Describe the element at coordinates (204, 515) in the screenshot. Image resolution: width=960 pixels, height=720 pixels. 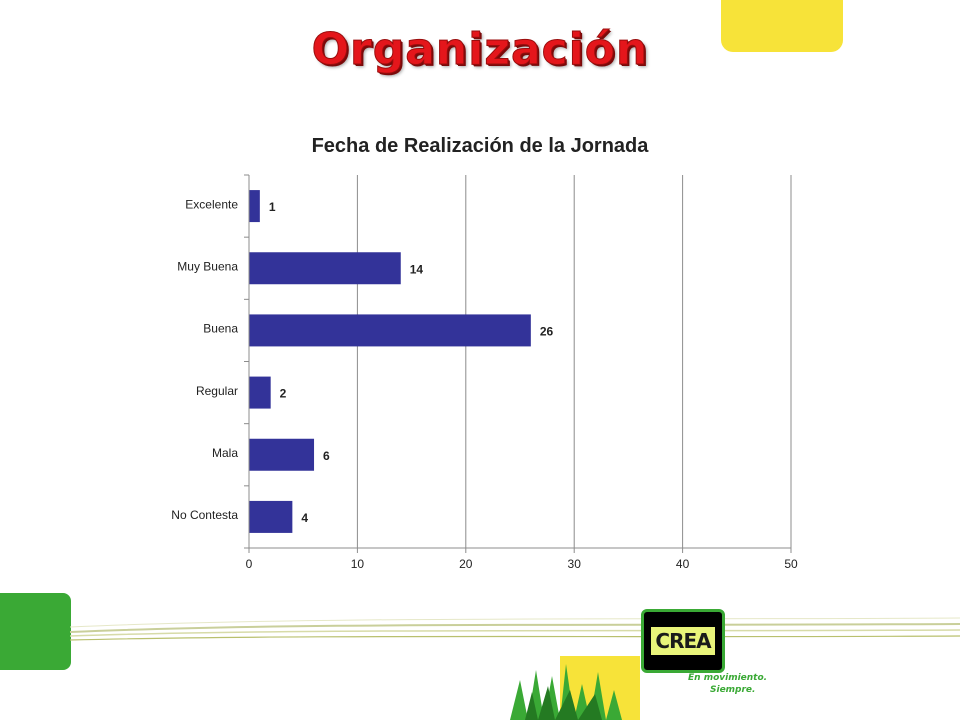
I see `category-label: No Contesta` at that location.